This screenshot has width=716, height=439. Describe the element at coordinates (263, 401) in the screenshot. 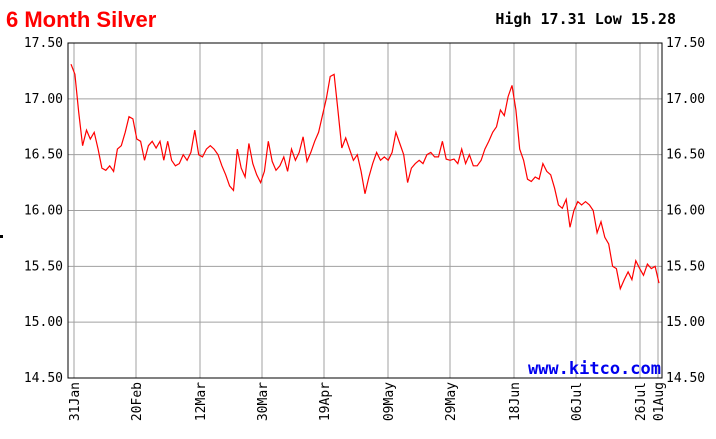

I see `x-tick-label: 30Mar` at that location.